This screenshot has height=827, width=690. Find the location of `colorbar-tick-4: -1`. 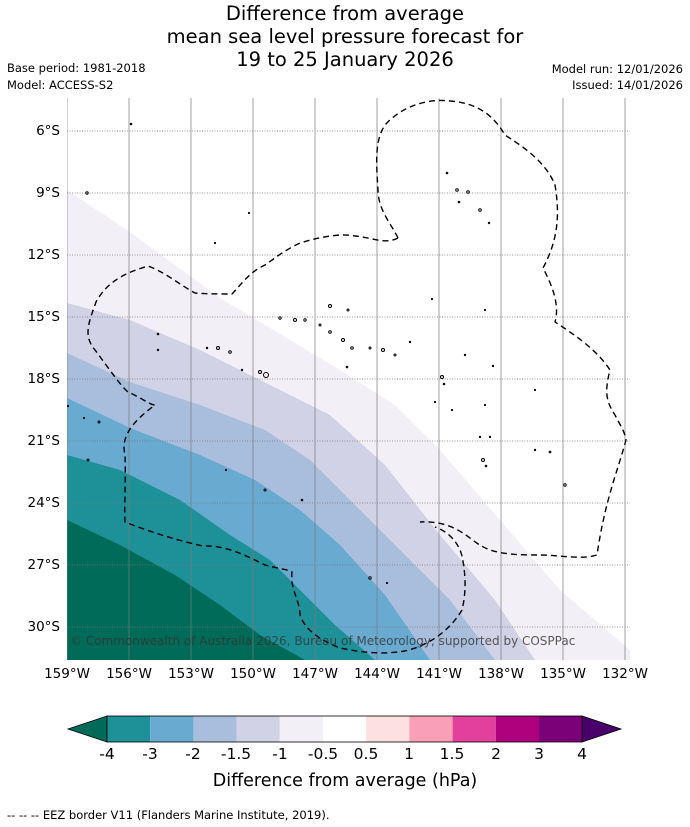

colorbar-tick-4: -1 is located at coordinates (280, 754).